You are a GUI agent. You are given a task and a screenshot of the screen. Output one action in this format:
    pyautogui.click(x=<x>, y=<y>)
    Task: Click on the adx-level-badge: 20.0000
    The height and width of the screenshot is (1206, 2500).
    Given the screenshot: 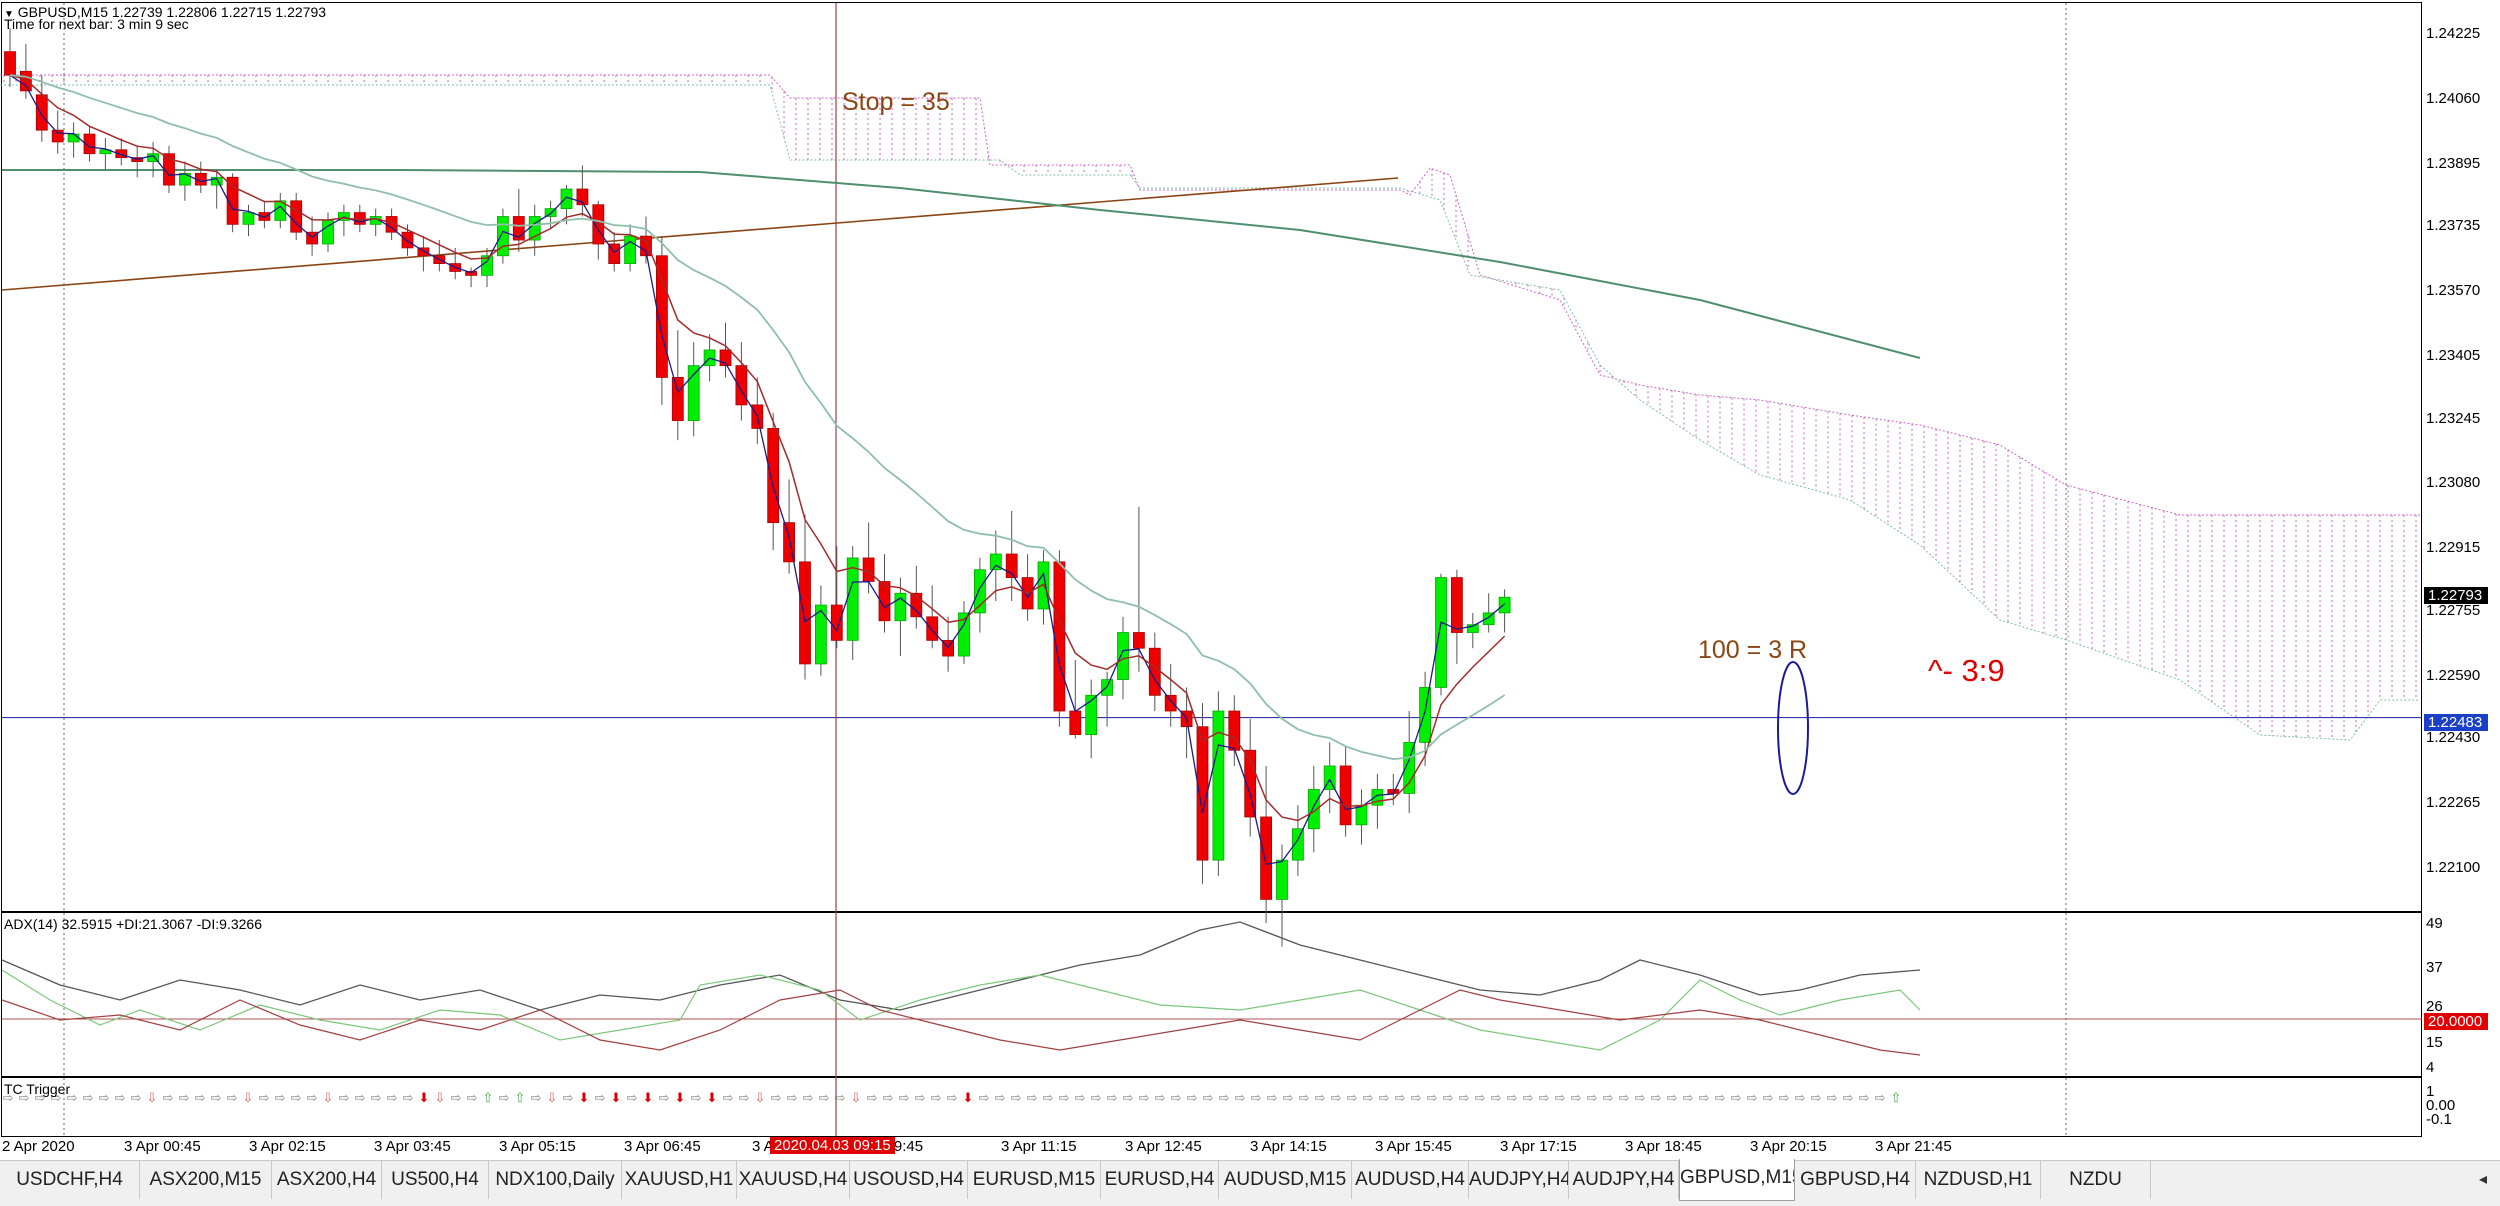 What is the action you would take?
    pyautogui.click(x=2456, y=1021)
    